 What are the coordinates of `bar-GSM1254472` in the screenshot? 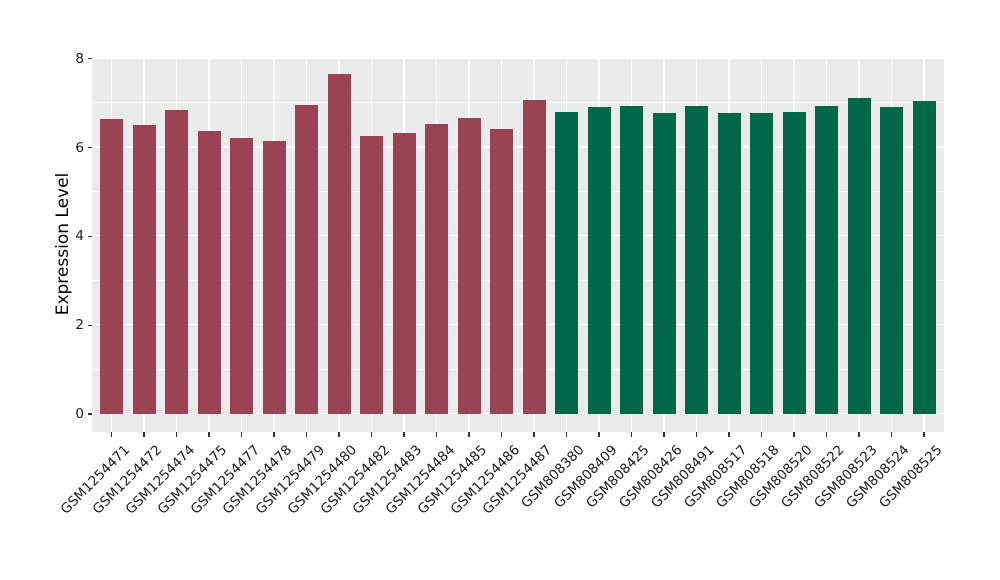 It's located at (144, 269).